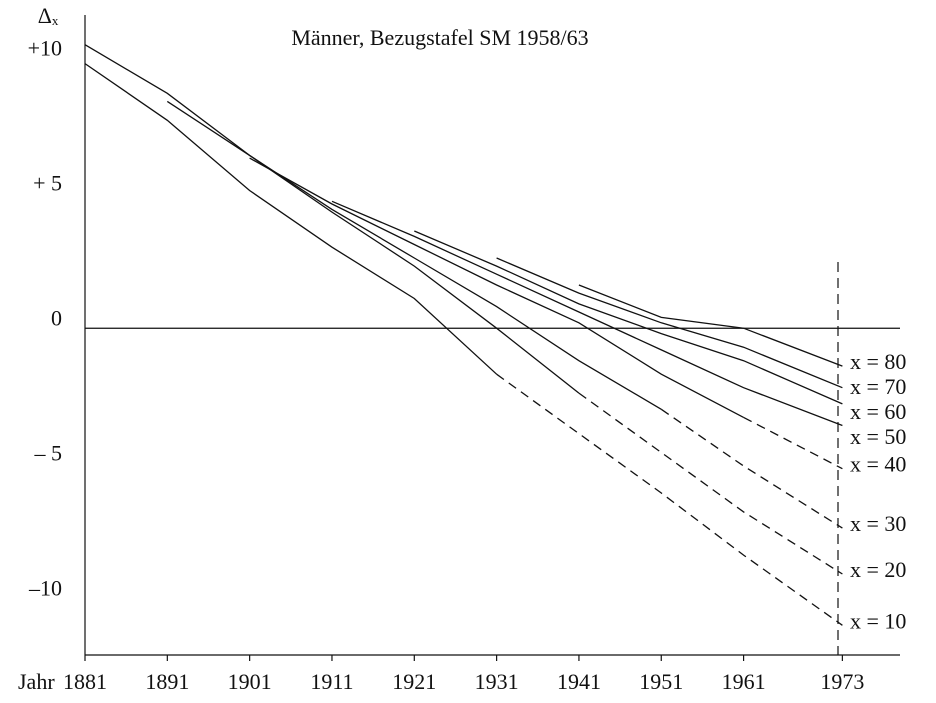  Describe the element at coordinates (661, 681) in the screenshot. I see `x-tick-label: 1951` at that location.